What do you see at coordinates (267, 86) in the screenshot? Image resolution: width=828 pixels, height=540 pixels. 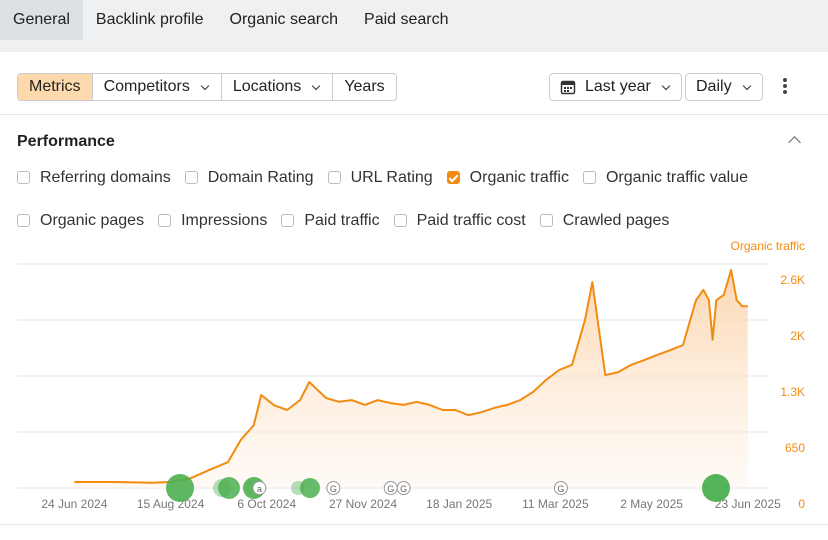 I see `view-label: Locations` at bounding box center [267, 86].